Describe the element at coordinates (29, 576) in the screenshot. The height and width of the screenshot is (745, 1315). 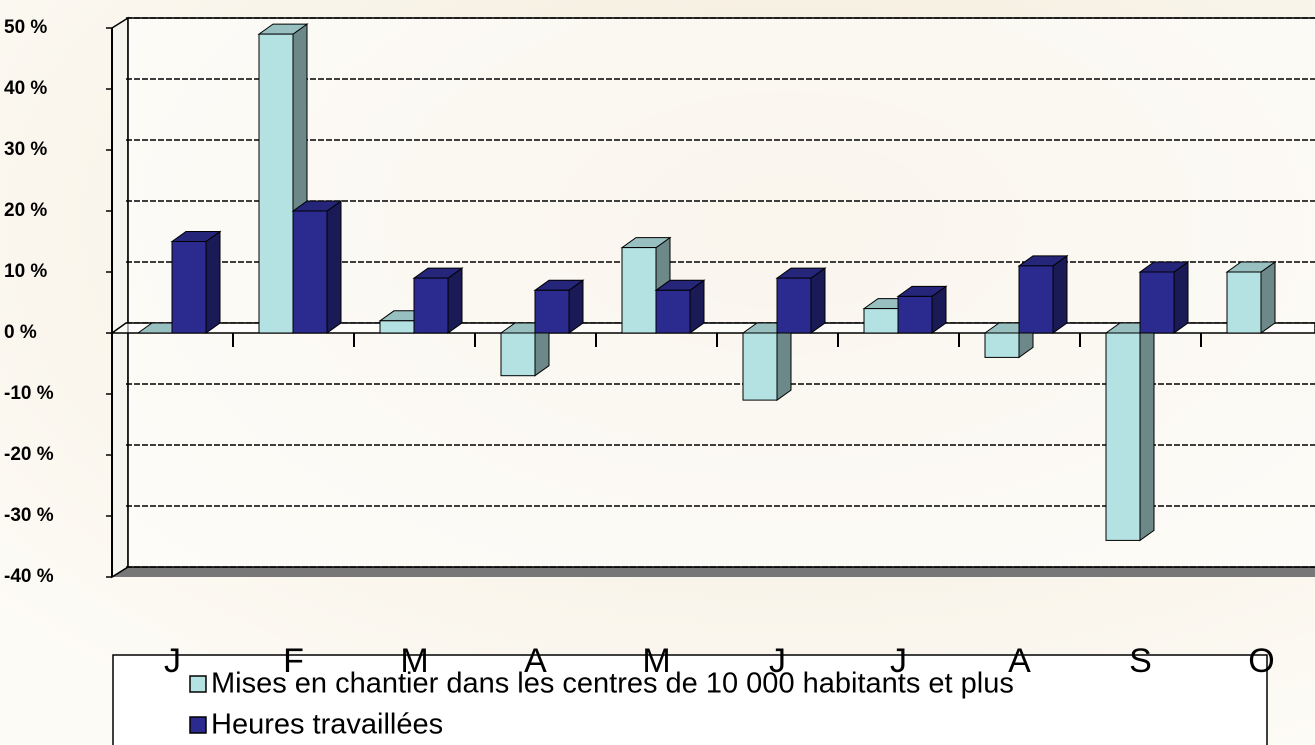
I see `y-tick-label: -40 %` at that location.